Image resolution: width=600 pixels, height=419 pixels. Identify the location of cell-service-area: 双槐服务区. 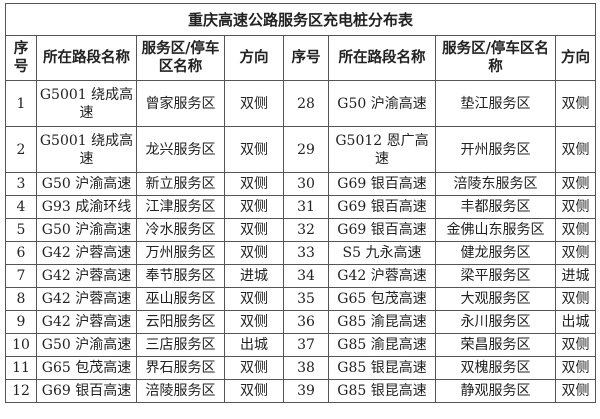
(495, 368).